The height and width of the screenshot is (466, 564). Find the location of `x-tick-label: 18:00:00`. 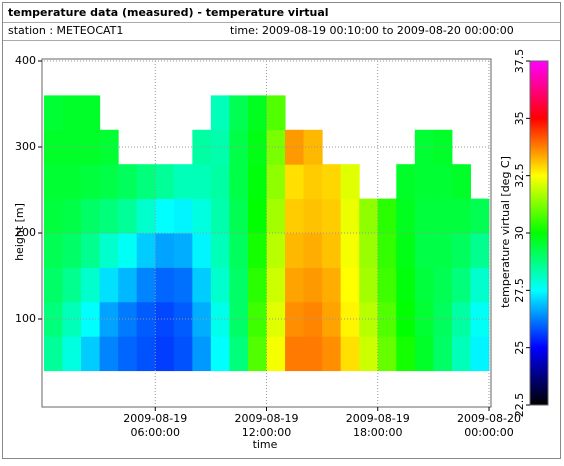

x-tick-label: 18:00:00 is located at coordinates (377, 432).